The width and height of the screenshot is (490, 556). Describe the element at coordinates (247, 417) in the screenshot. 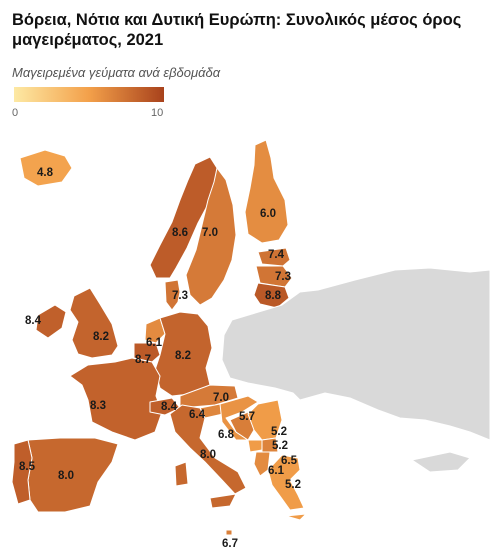

I see `value-label-croatia: 5.7` at that location.